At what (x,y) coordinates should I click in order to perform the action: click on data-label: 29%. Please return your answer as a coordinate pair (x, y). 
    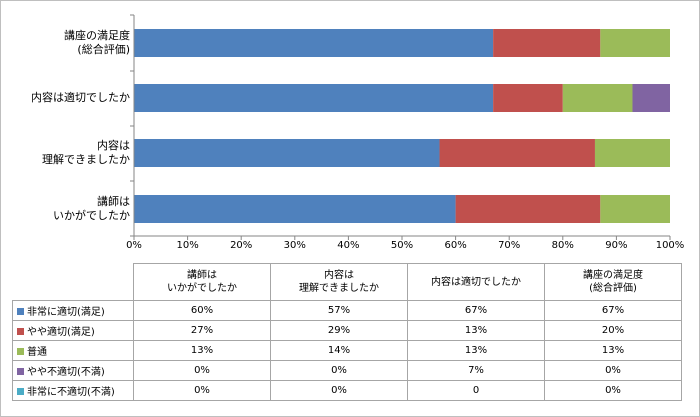
    Looking at the image, I should click on (339, 330).